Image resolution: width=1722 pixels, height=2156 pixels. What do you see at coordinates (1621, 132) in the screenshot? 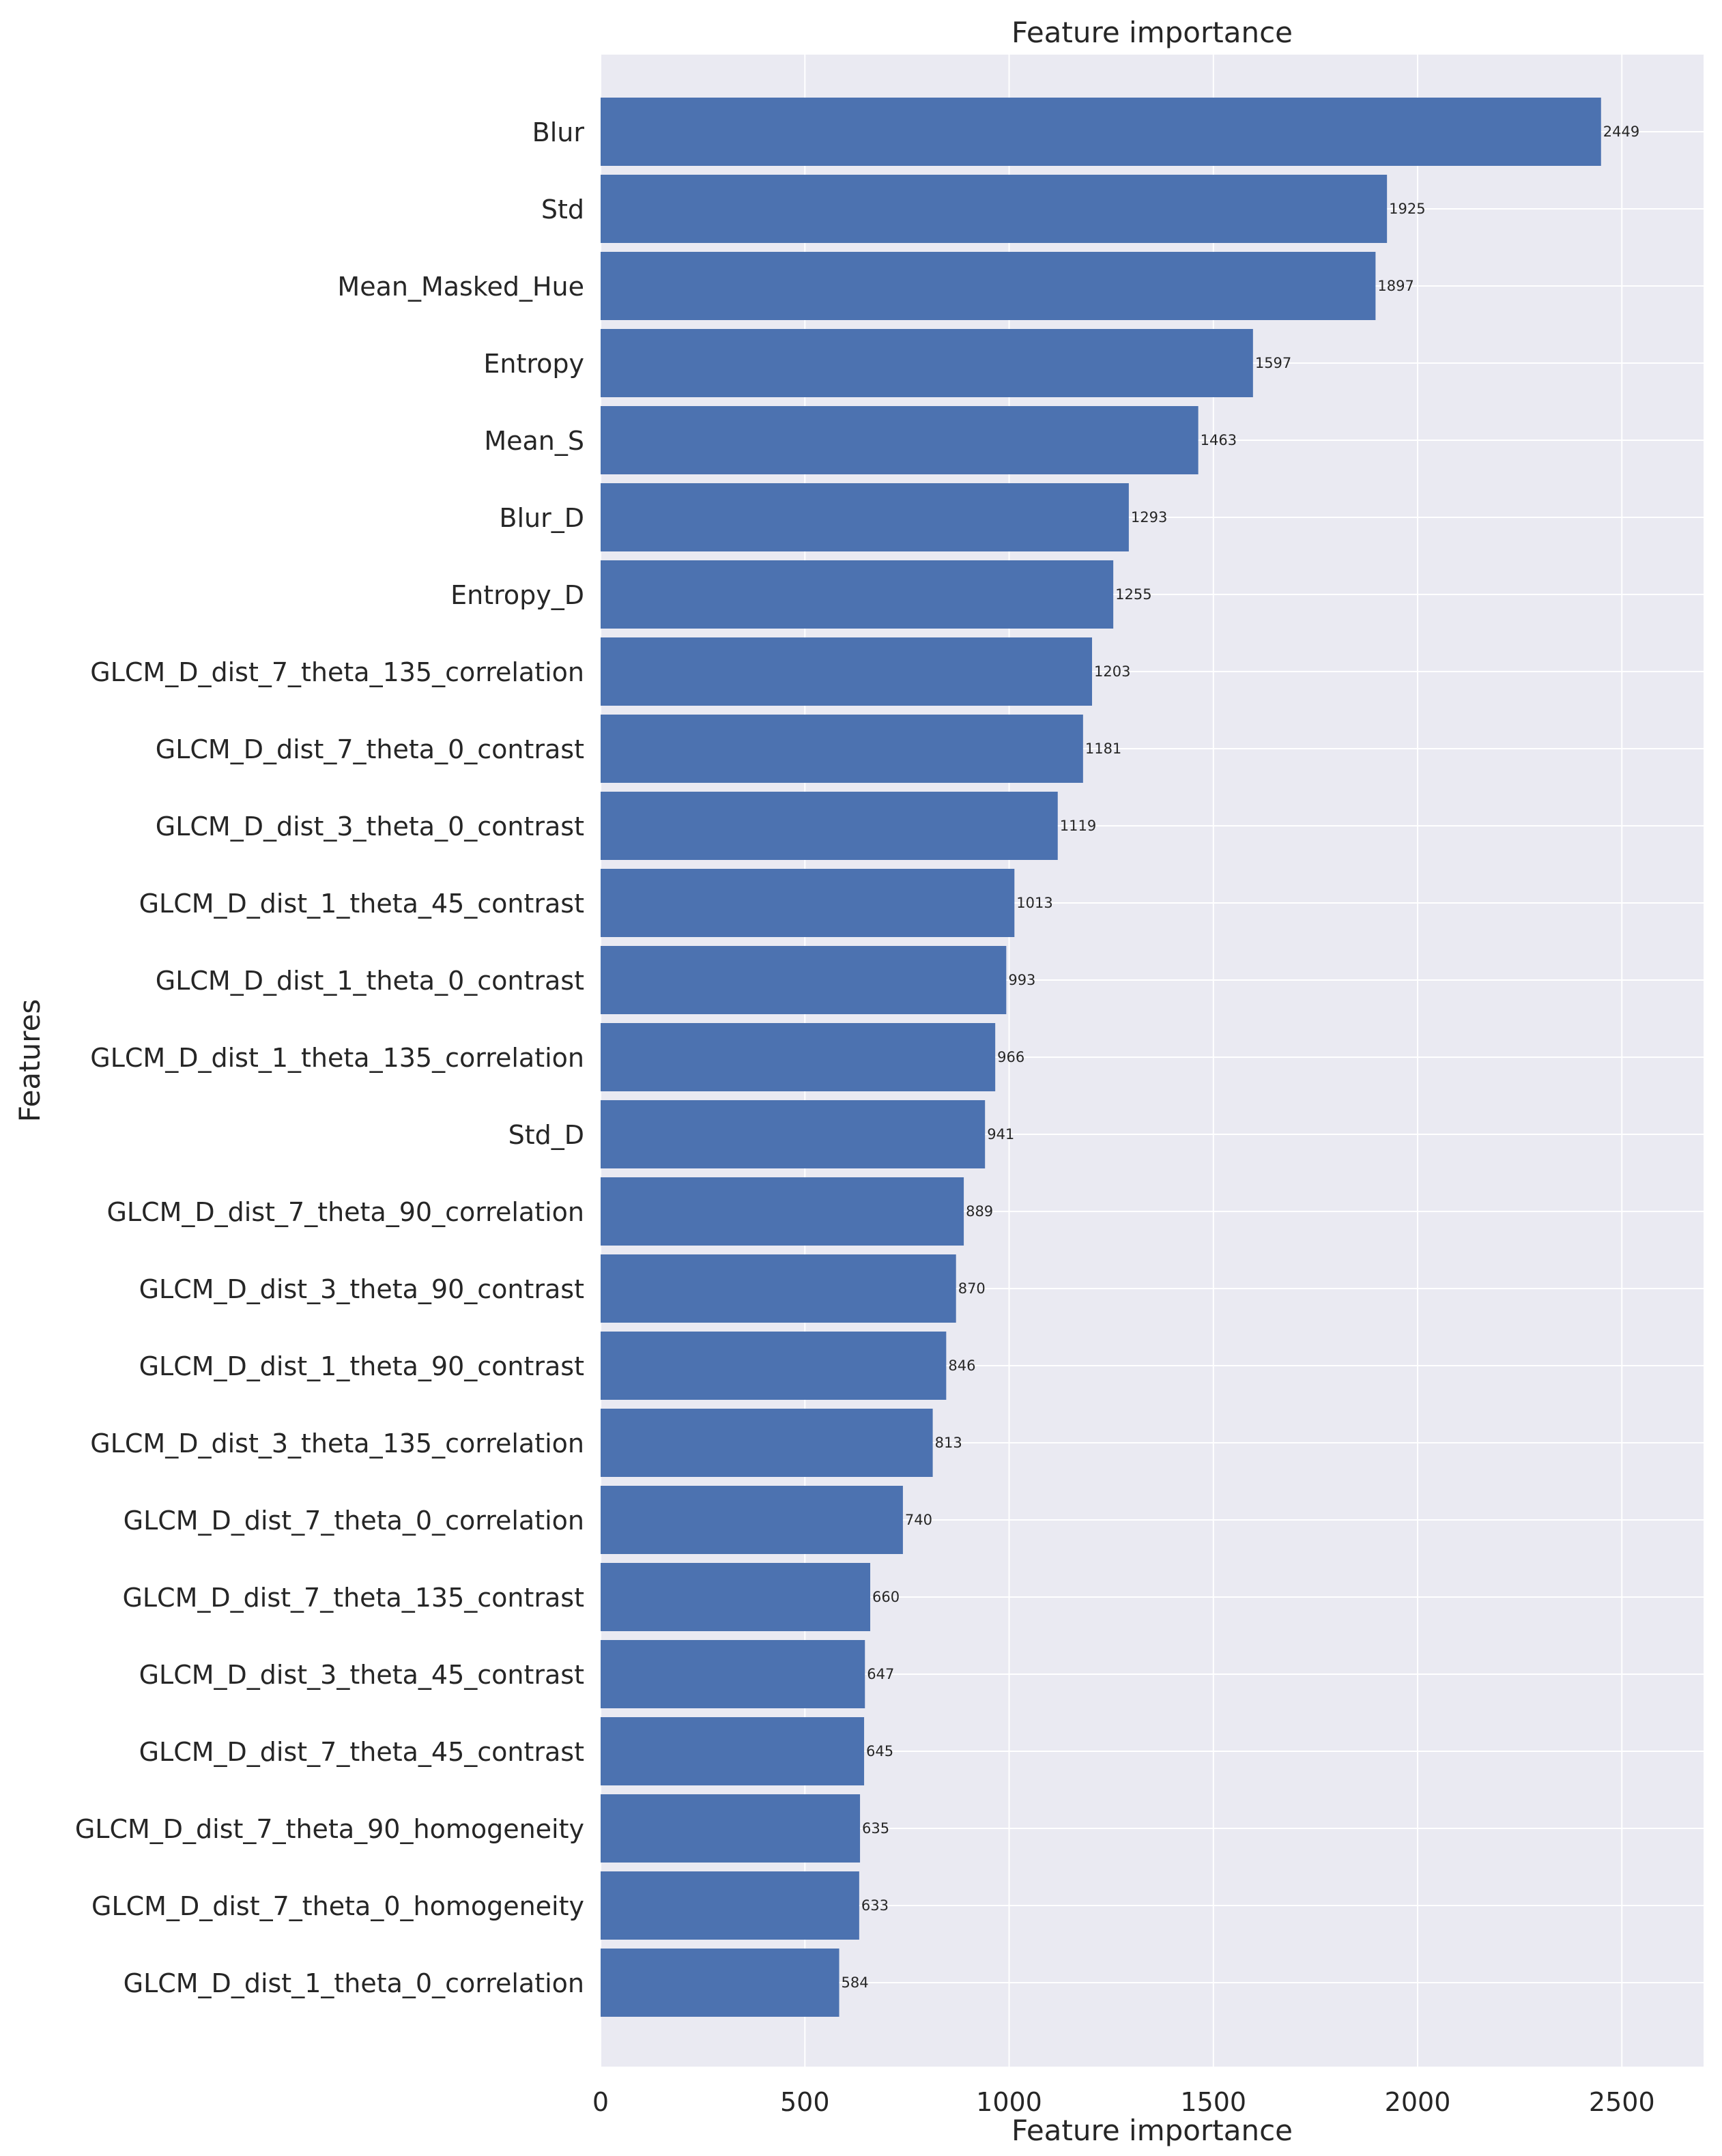
I see `bar-value-label: 2449` at bounding box center [1621, 132].